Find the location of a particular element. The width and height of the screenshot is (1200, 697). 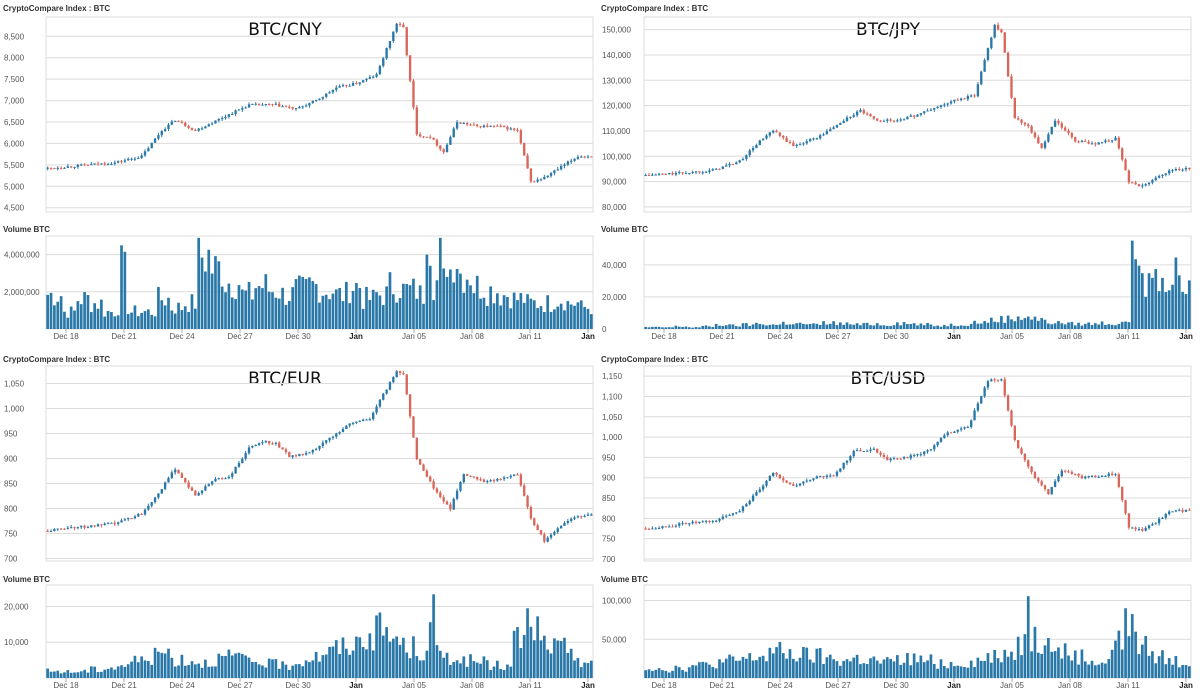

price-tick-label: 90,000 is located at coordinates (614, 182).